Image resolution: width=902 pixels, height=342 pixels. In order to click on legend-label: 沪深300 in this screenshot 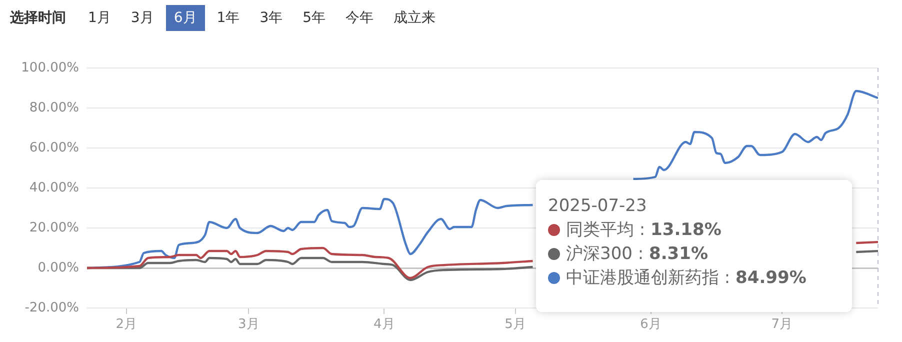, I will do `click(599, 254)`.